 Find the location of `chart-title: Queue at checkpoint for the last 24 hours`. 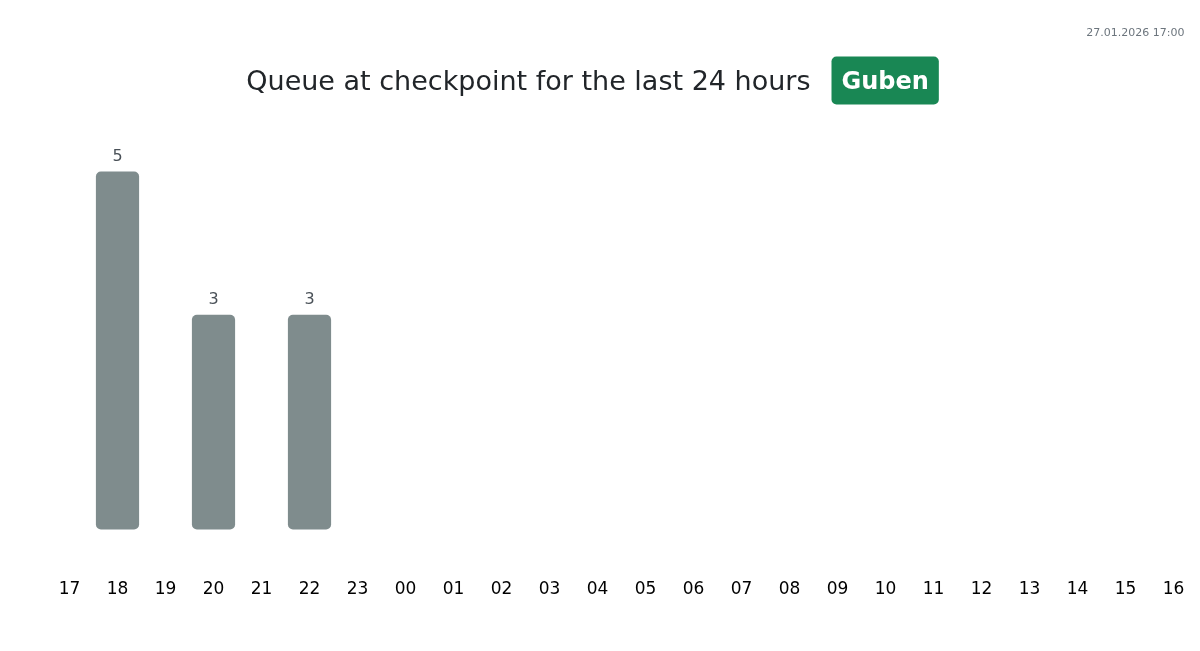

chart-title: Queue at checkpoint for the last 24 hours is located at coordinates (528, 80).